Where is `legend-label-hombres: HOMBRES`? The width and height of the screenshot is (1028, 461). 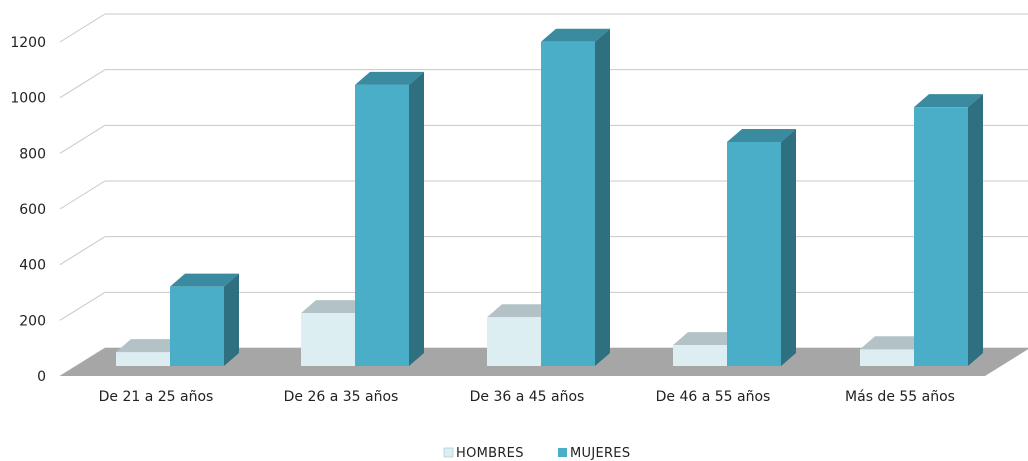
legend-label-hombres: HOMBRES is located at coordinates (490, 453).